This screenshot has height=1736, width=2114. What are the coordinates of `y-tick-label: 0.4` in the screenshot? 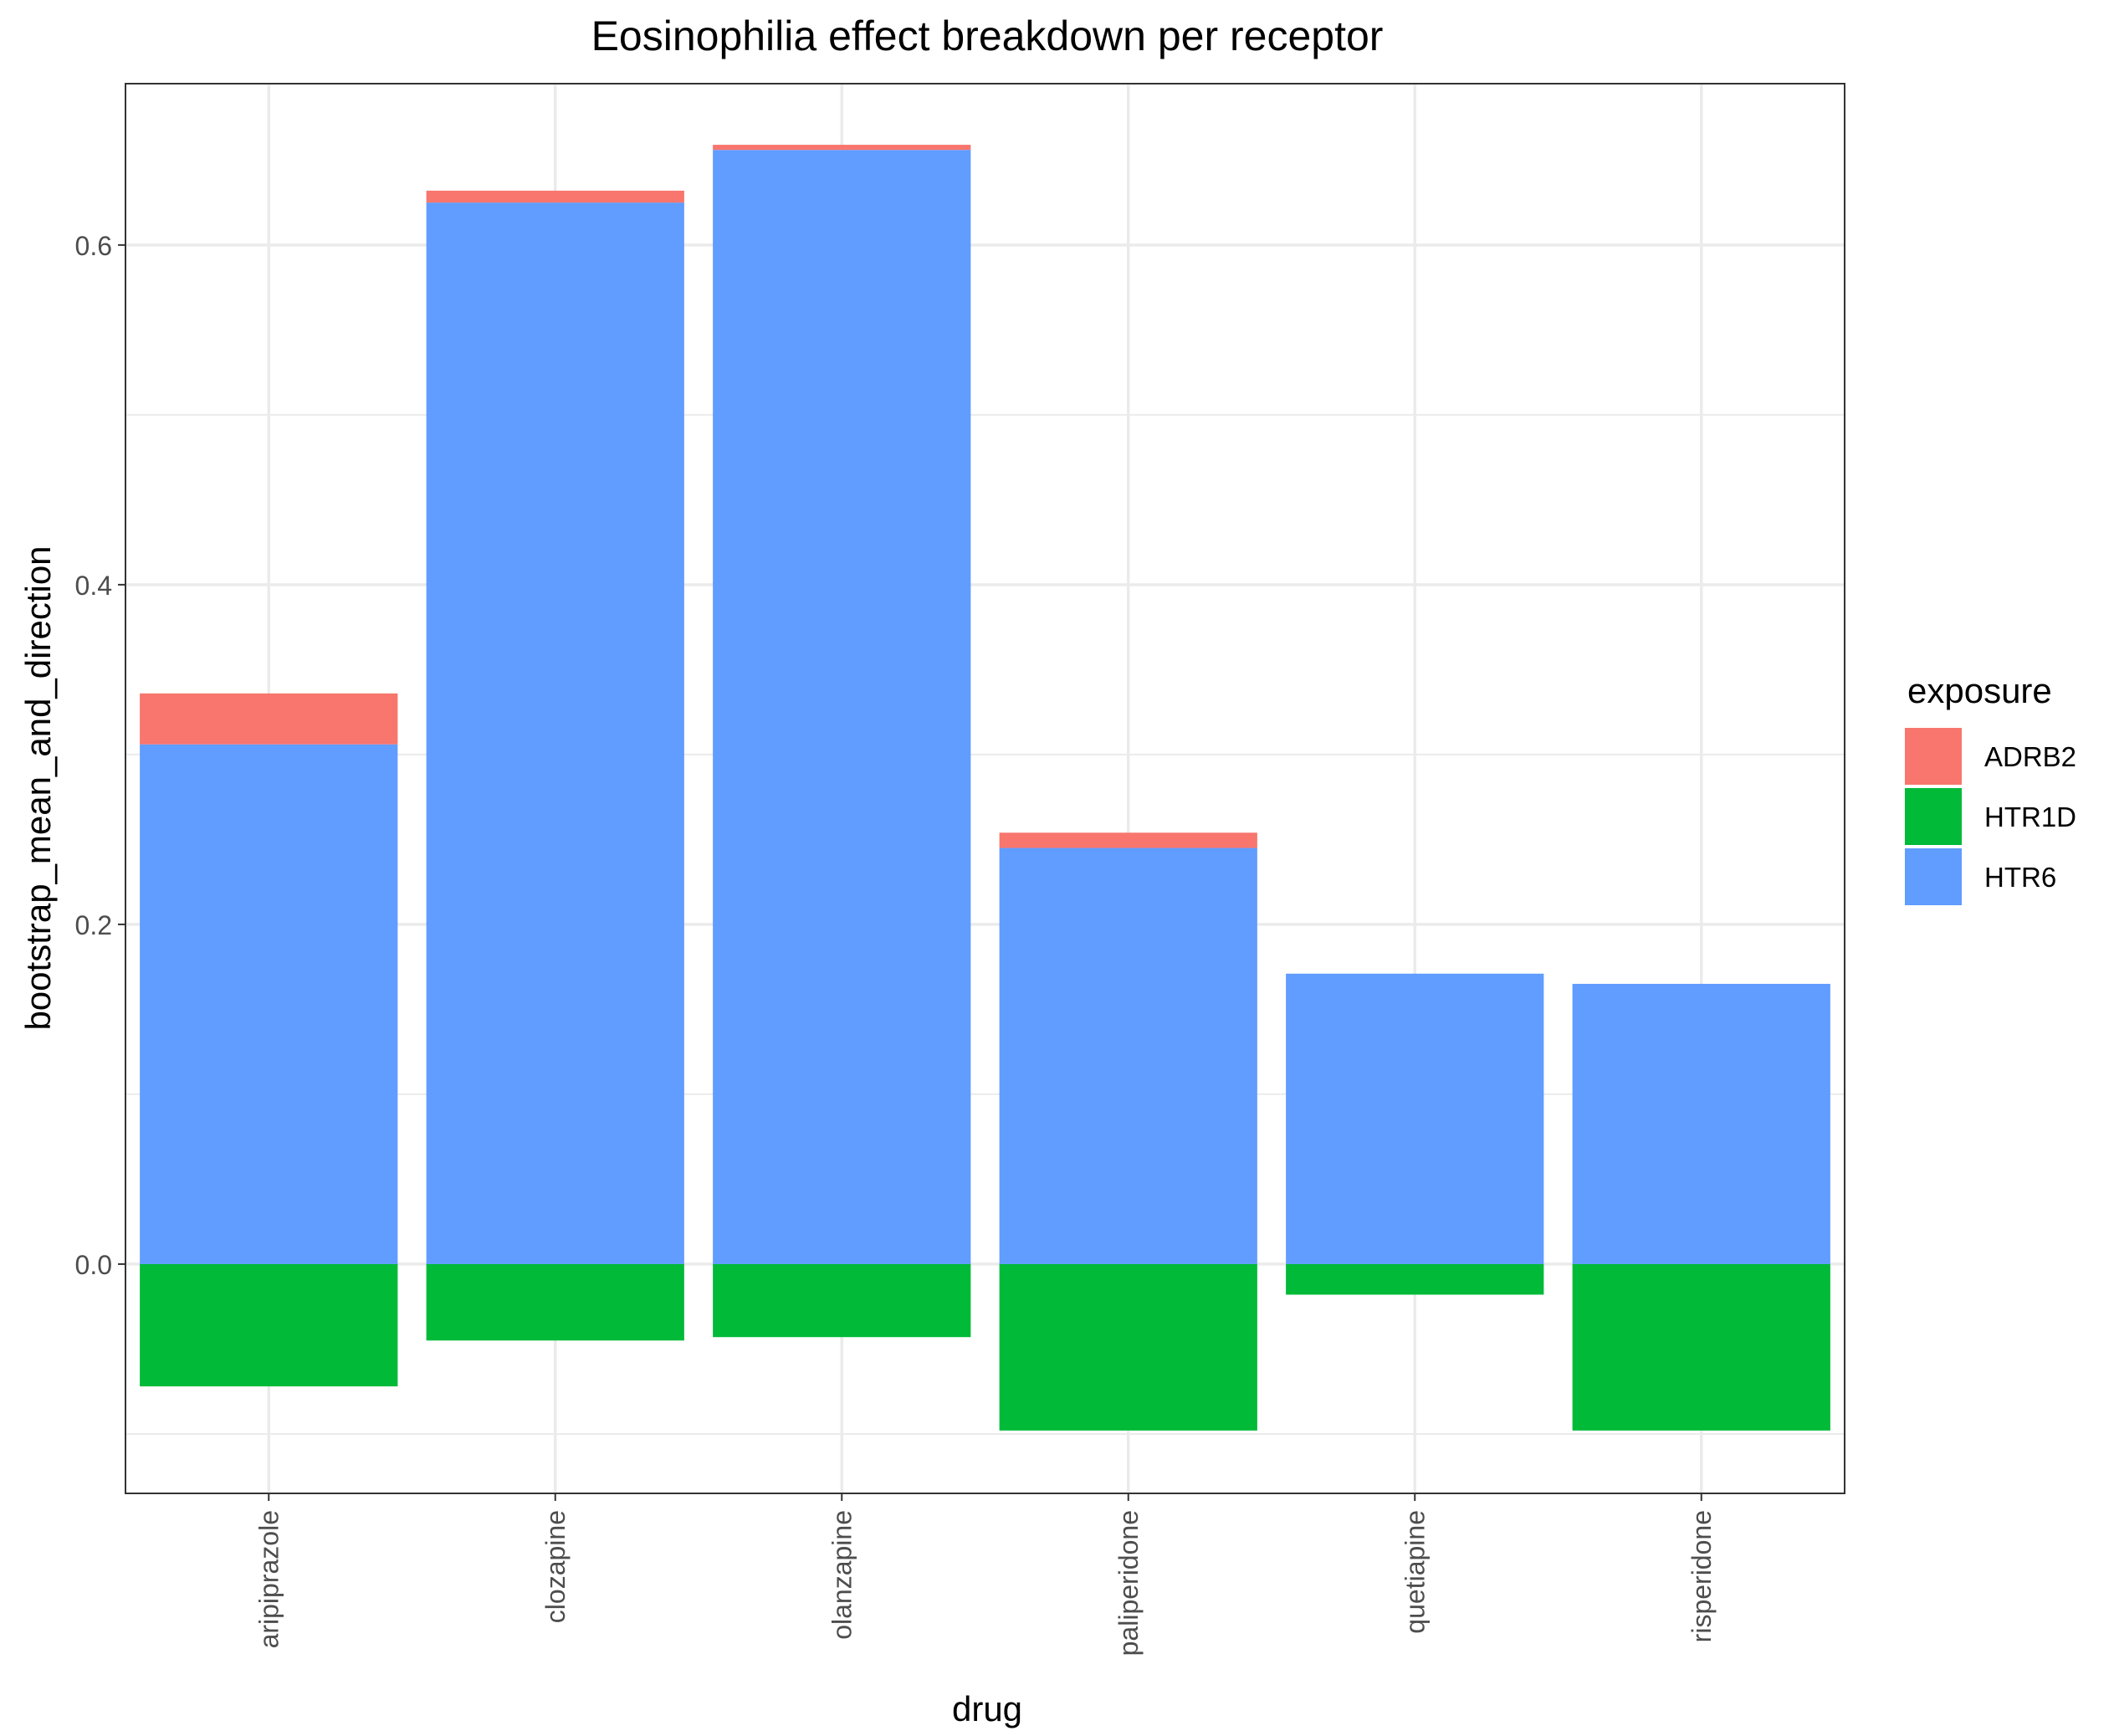 It's located at (93, 586).